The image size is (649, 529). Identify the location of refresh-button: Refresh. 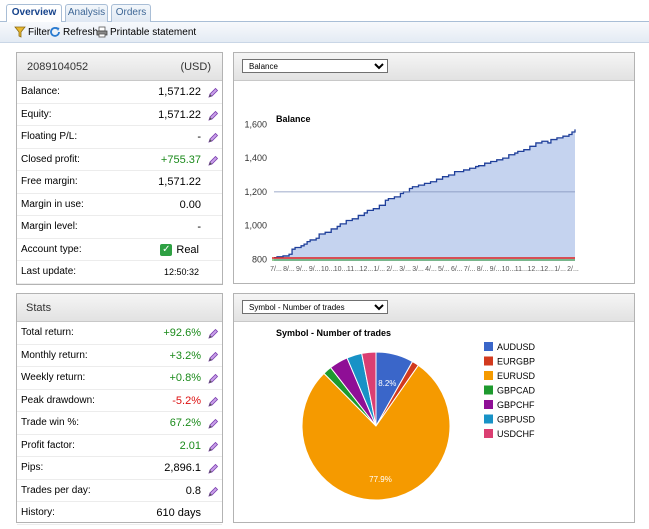
(73, 32).